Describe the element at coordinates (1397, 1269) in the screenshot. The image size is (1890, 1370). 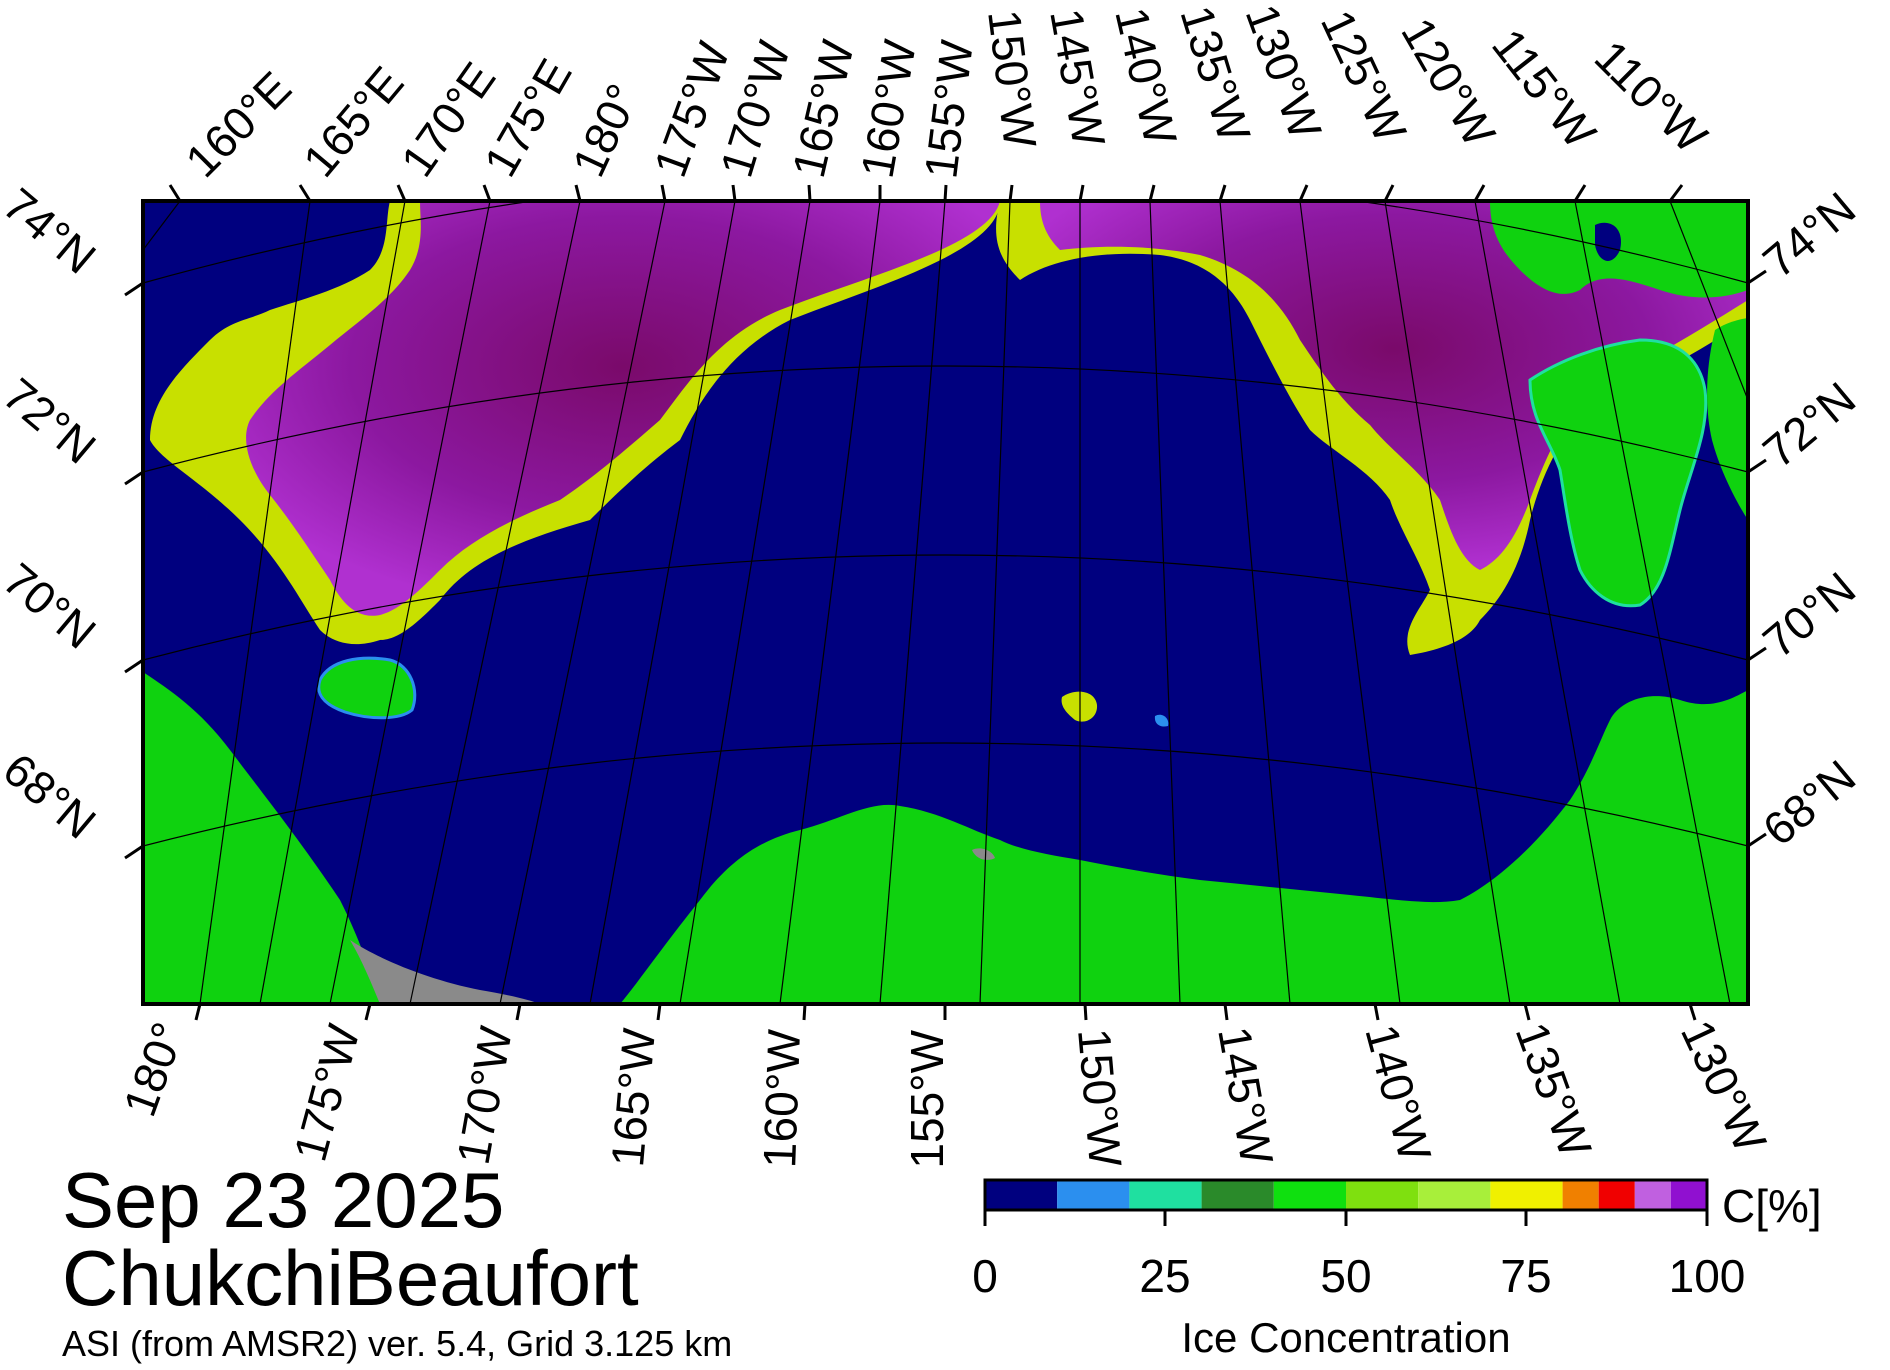
I see `colorbar: 0 25 50 75 100 C[%] Ice Concentration` at that location.